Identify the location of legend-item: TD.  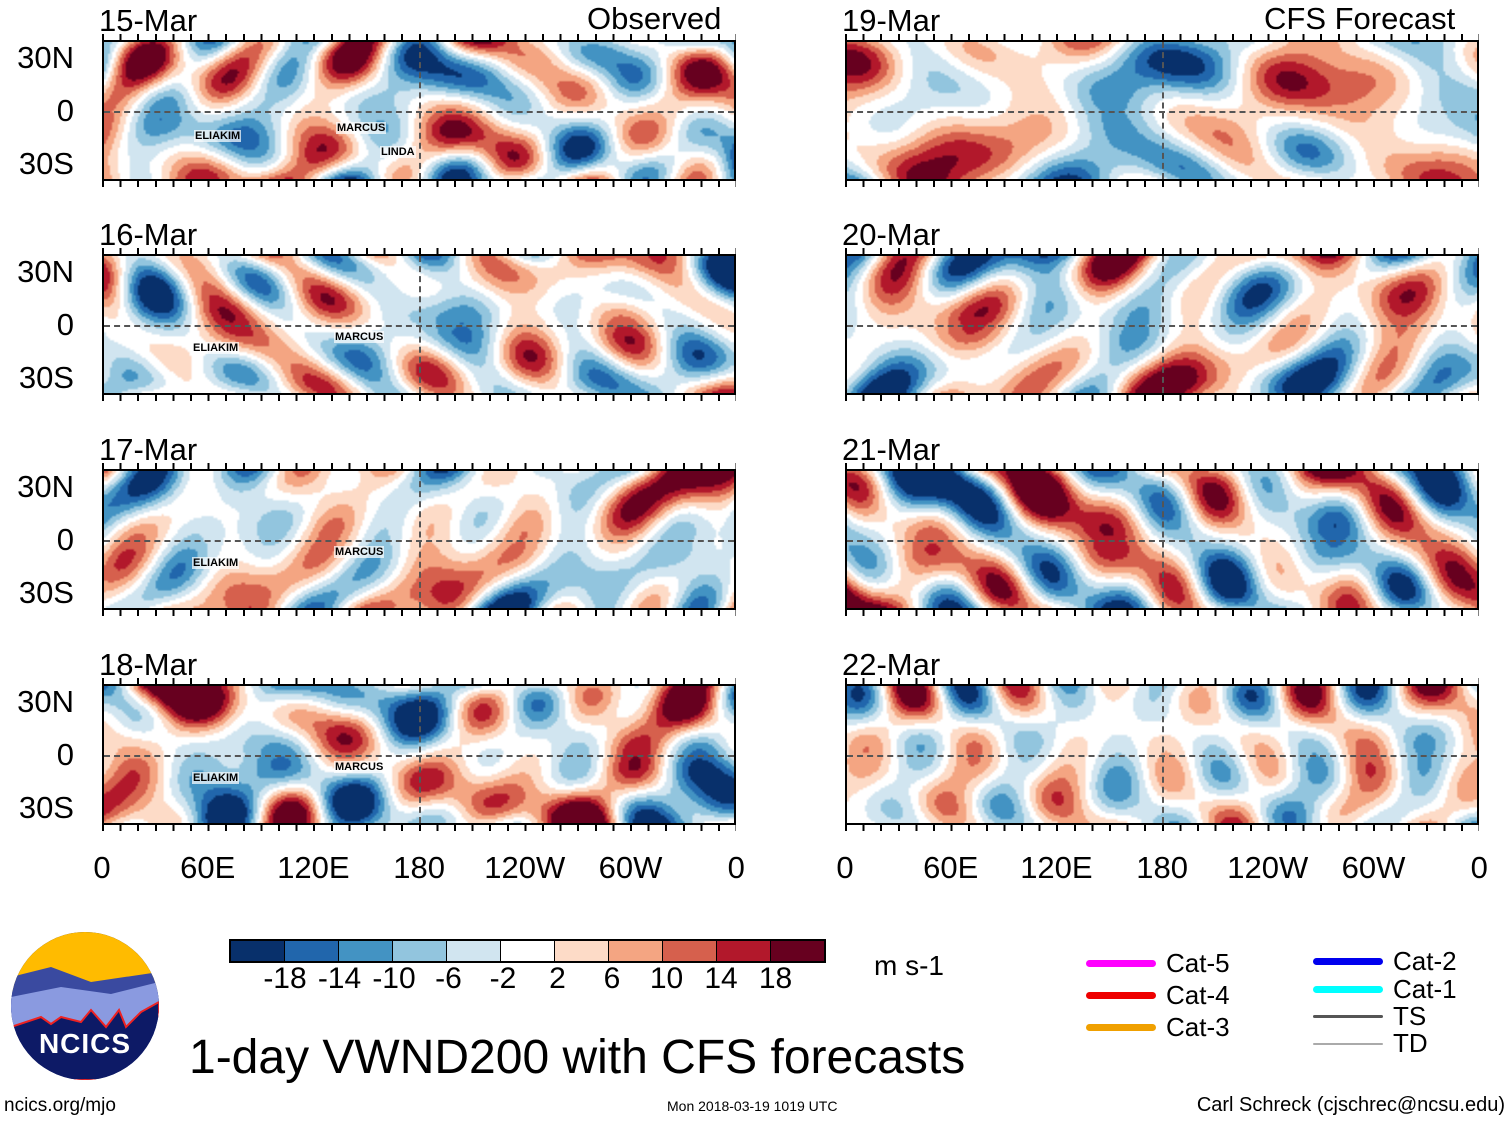
(1370, 1043).